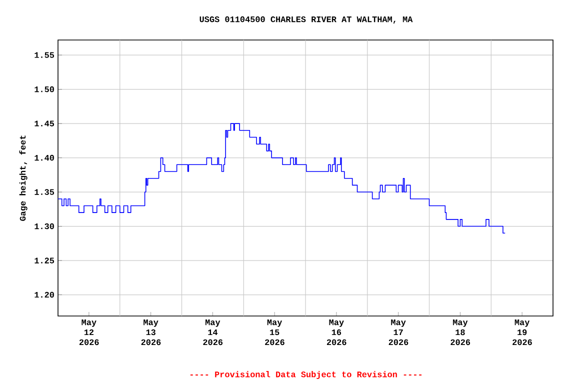 The height and width of the screenshot is (384, 576). I want to click on x-tick-label: May 16 2026, so click(336, 333).